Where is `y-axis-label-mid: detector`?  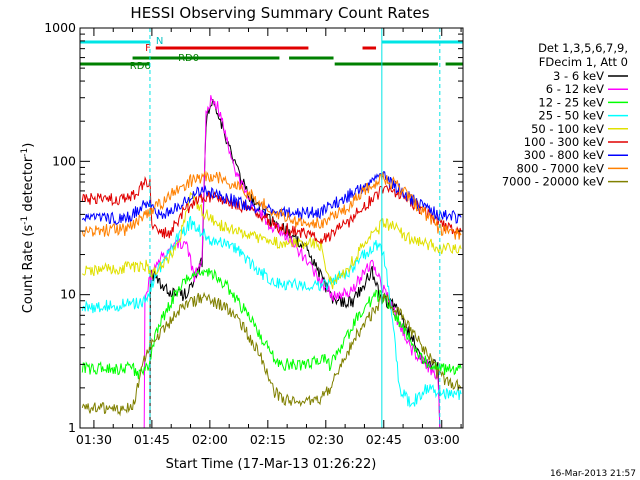 y-axis-label-mid: detector is located at coordinates (28, 186).